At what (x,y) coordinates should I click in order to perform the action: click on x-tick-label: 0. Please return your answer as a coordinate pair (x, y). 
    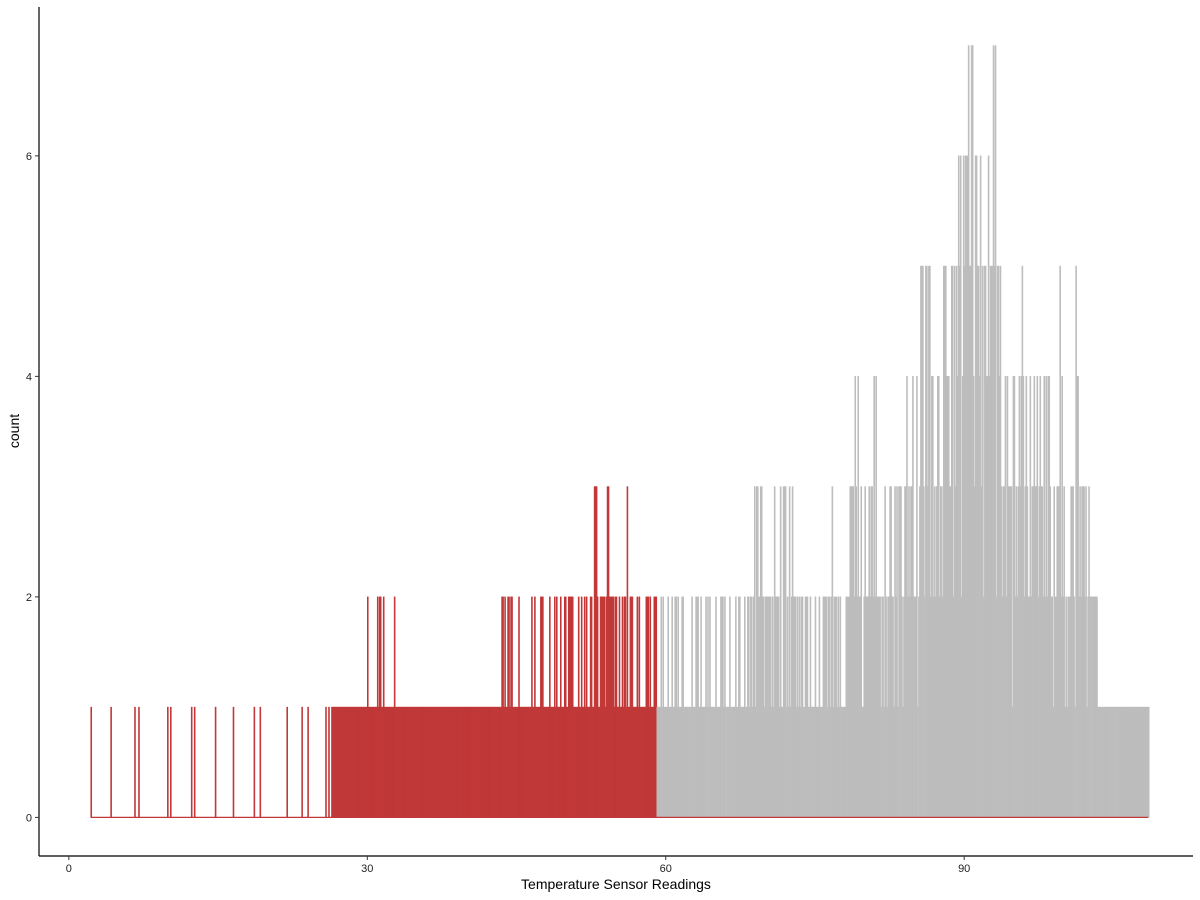
    Looking at the image, I should click on (69, 869).